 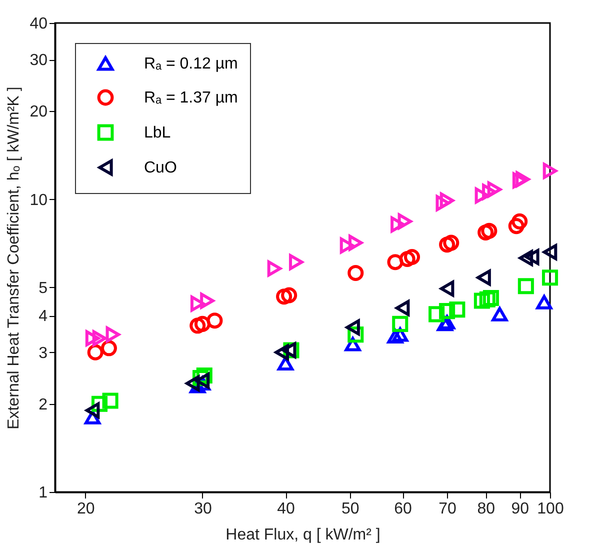 What do you see at coordinates (286, 509) in the screenshot?
I see `x-tick-label: 40` at bounding box center [286, 509].